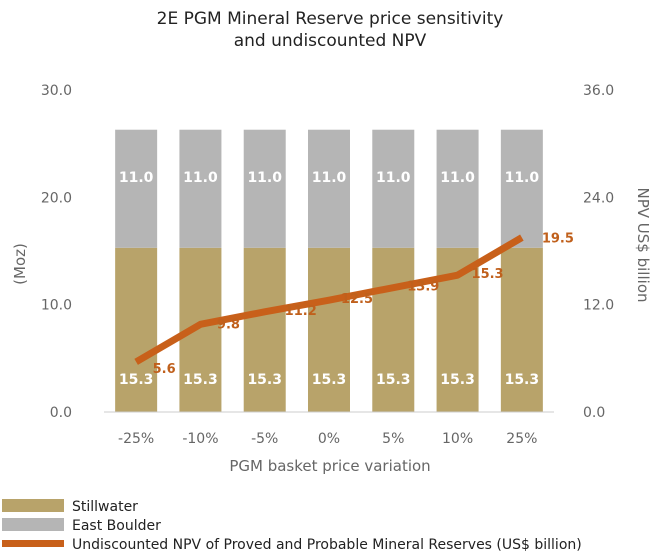 Image resolution: width=660 pixels, height=560 pixels. Describe the element at coordinates (558, 239) in the screenshot. I see `npv-value-label: 19.5` at that location.